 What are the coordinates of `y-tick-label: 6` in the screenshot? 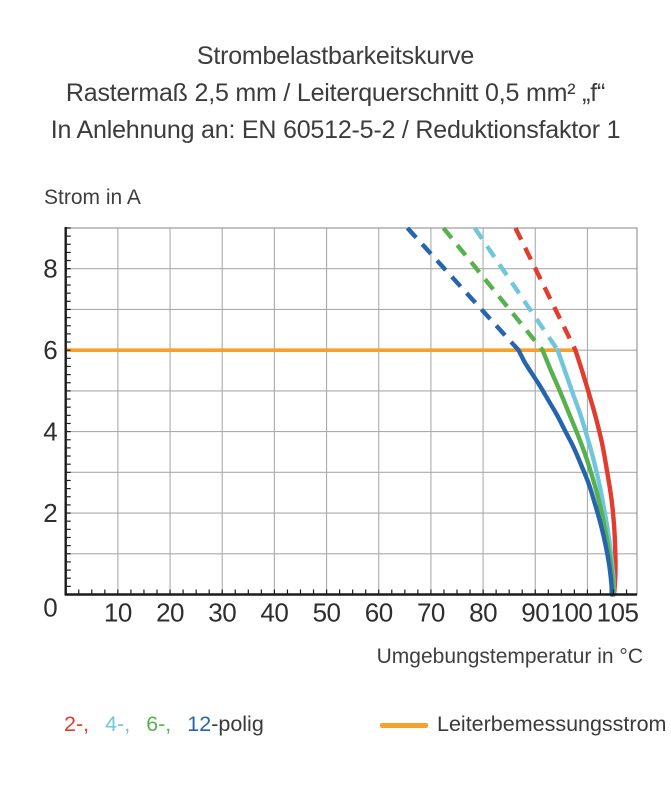 It's located at (50, 350).